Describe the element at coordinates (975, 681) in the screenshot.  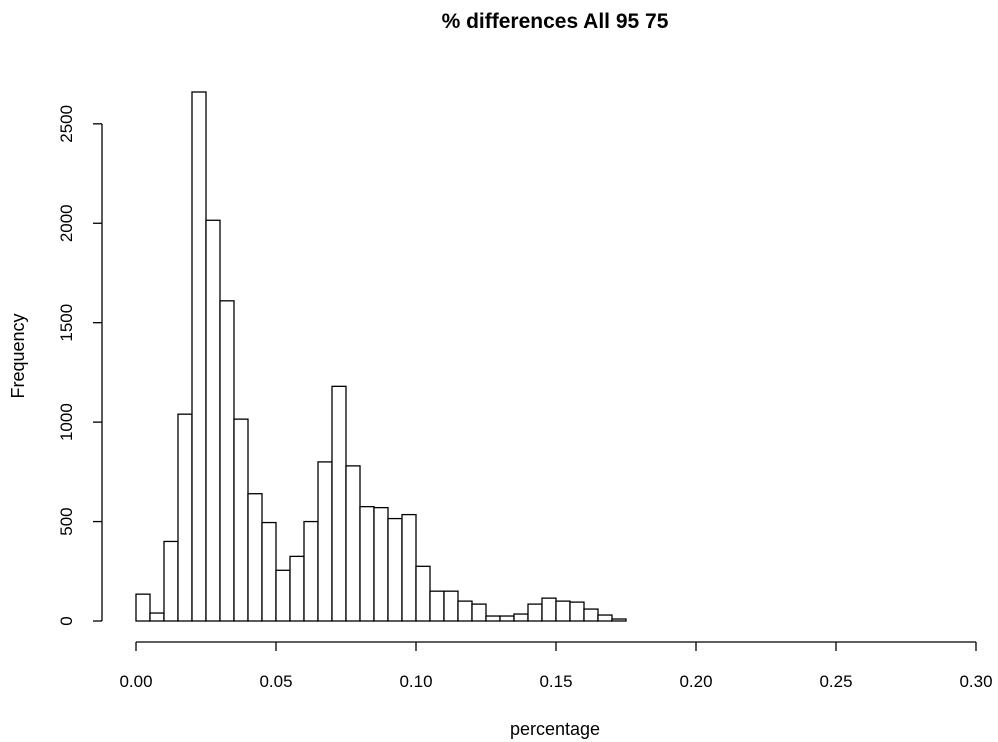
I see `x-tick-label: 0.30` at that location.